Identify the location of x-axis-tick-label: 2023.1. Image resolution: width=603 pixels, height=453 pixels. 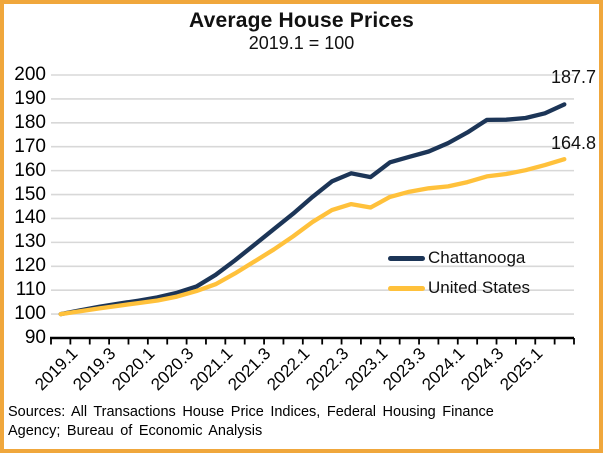
(366, 369).